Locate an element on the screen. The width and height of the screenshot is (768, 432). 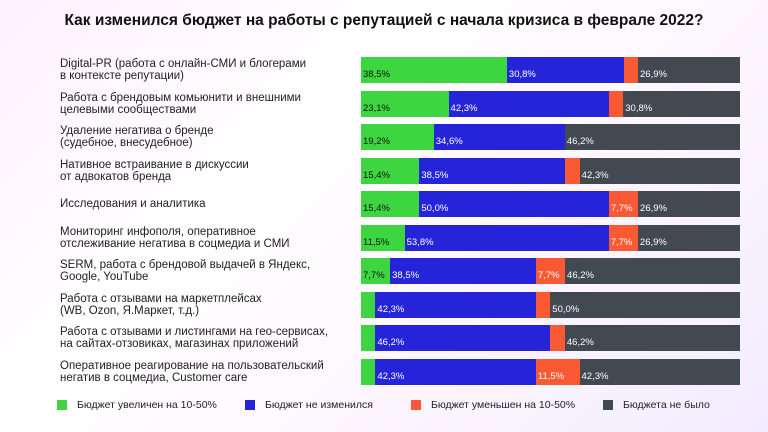
bar-segment: 23,1% is located at coordinates (405, 103).